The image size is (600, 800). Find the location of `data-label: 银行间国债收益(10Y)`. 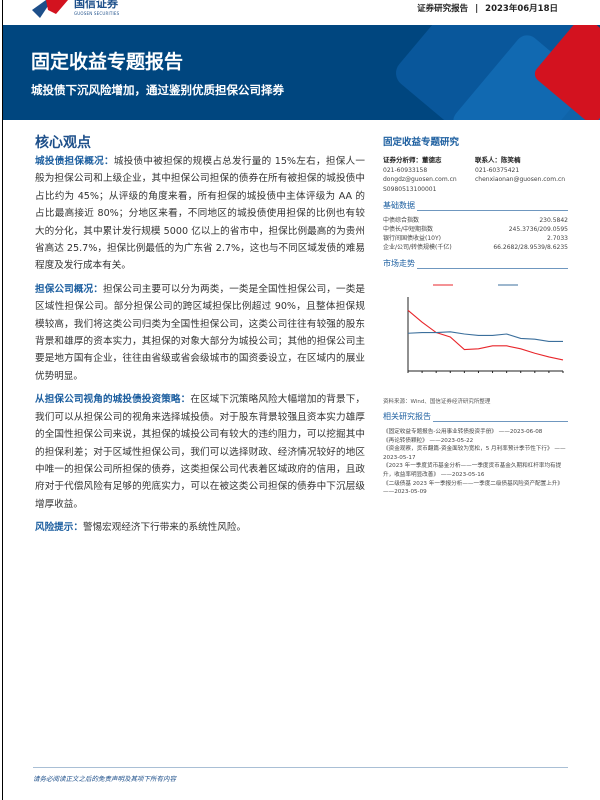

data-label: 银行间国债收益(10Y) is located at coordinates (412, 238).